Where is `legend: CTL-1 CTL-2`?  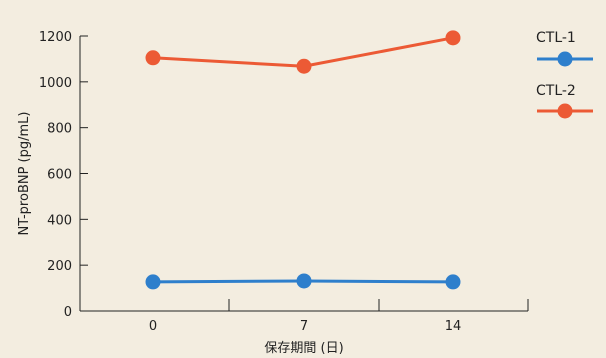
legend: CTL-1 CTL-2 is located at coordinates (564, 74).